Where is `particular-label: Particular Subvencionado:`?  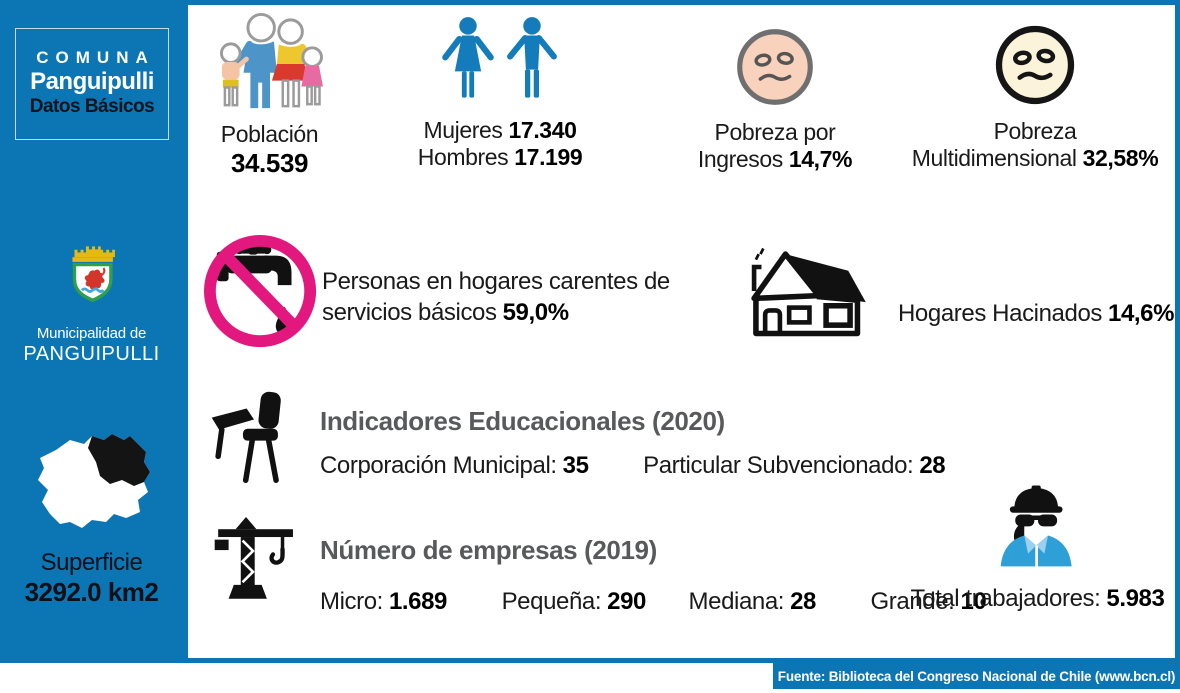
particular-label: Particular Subvencionado: is located at coordinates (778, 465).